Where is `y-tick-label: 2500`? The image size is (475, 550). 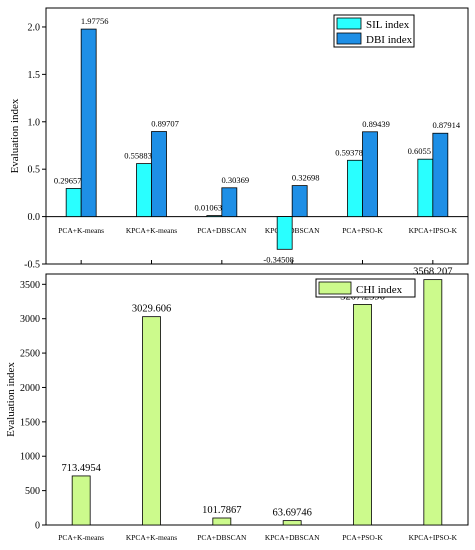
y-tick-label: 2500 is located at coordinates (30, 354).